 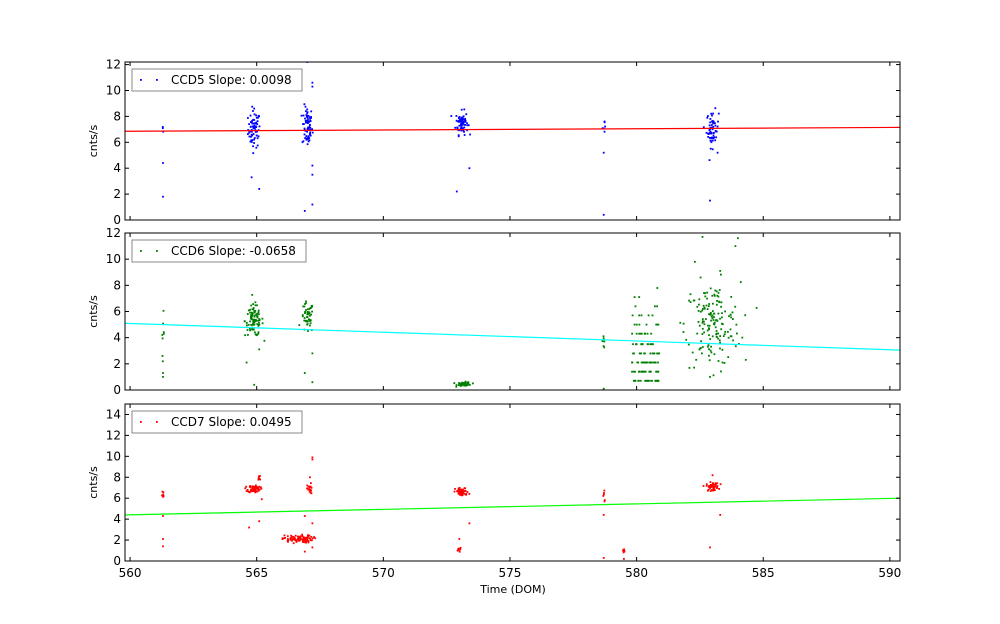 I want to click on y-tick-label: 6, so click(x=117, y=498).